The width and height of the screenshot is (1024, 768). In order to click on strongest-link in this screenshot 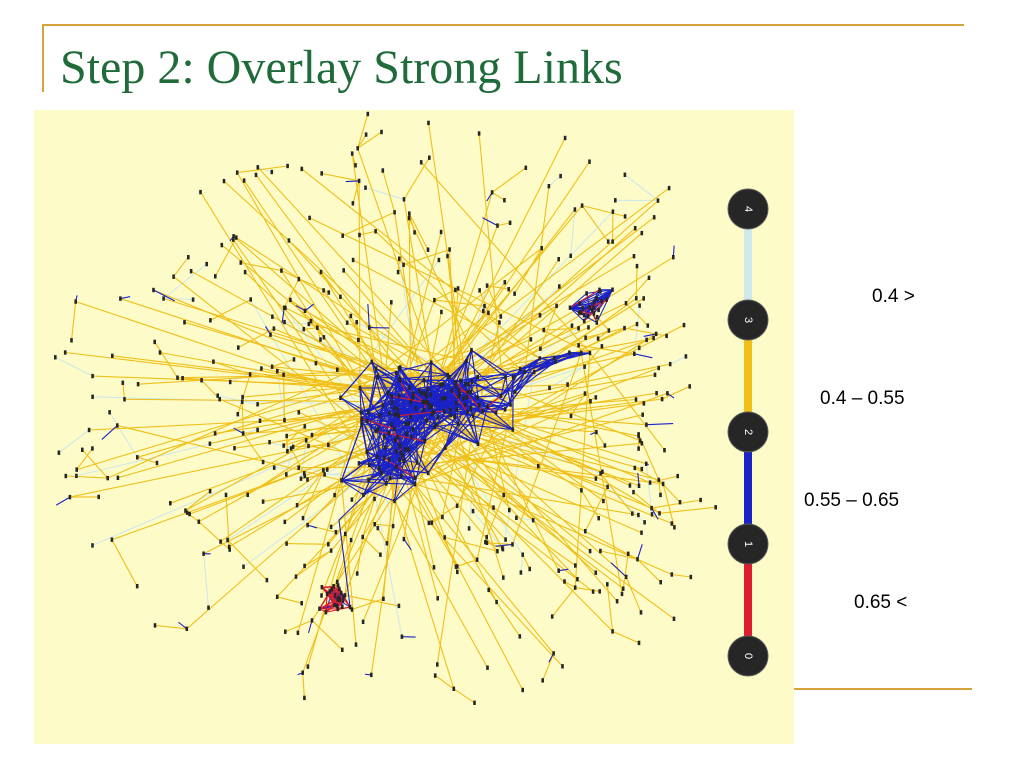, I will do `click(584, 299)`.